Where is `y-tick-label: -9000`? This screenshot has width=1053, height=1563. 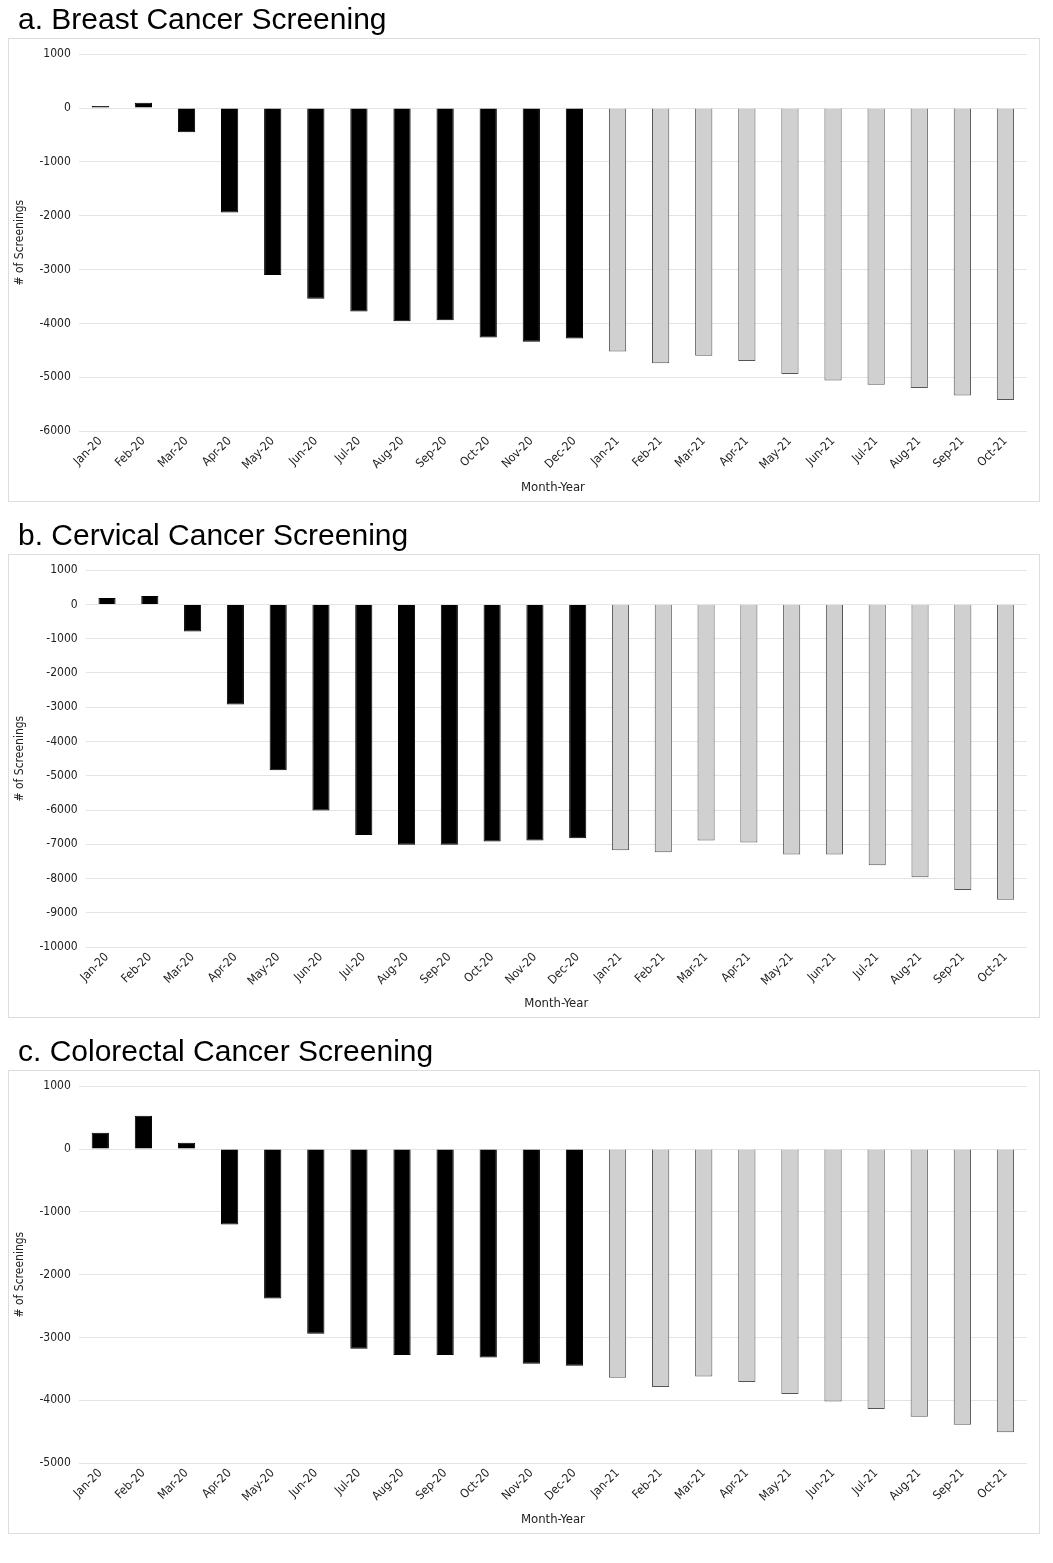 y-tick-label: -9000 is located at coordinates (62, 911).